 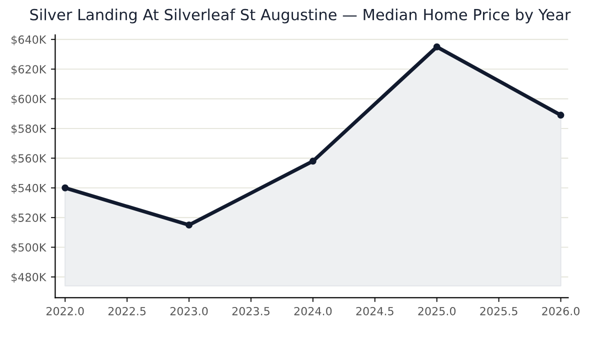 What do you see at coordinates (313, 311) in the screenshot?
I see `x-tick-label: 2024.0` at bounding box center [313, 311].